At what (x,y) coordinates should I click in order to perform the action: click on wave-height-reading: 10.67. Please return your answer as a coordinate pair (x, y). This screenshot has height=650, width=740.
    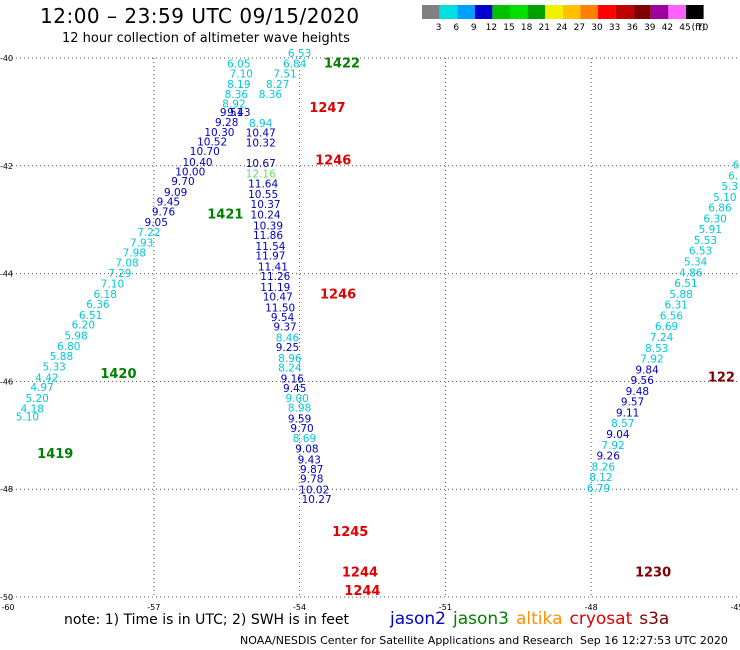
    Looking at the image, I should click on (261, 164).